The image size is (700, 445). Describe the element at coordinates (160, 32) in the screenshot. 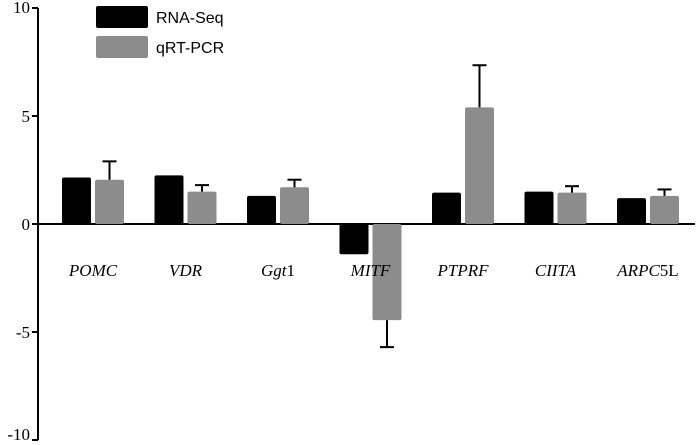

I see `legend: RNA-Seq qRT-PCR` at that location.